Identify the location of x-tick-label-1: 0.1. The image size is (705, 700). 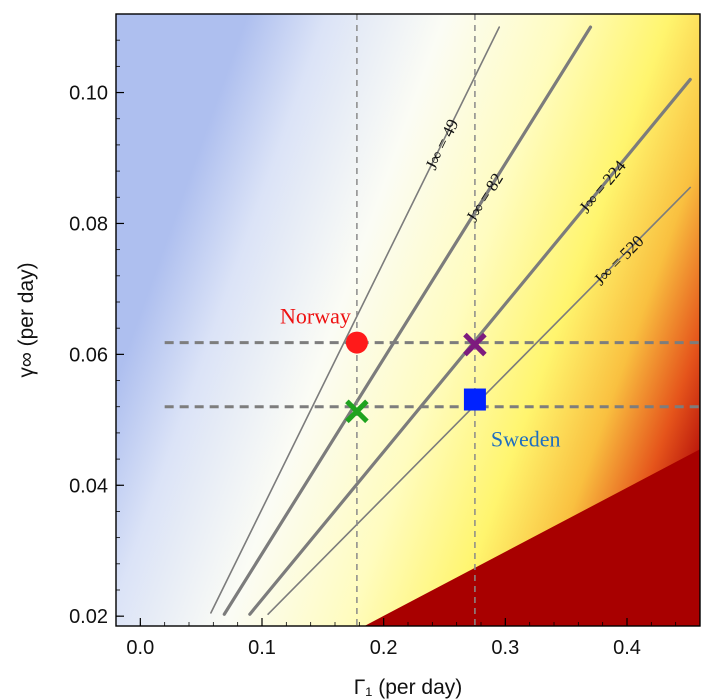
(262, 648).